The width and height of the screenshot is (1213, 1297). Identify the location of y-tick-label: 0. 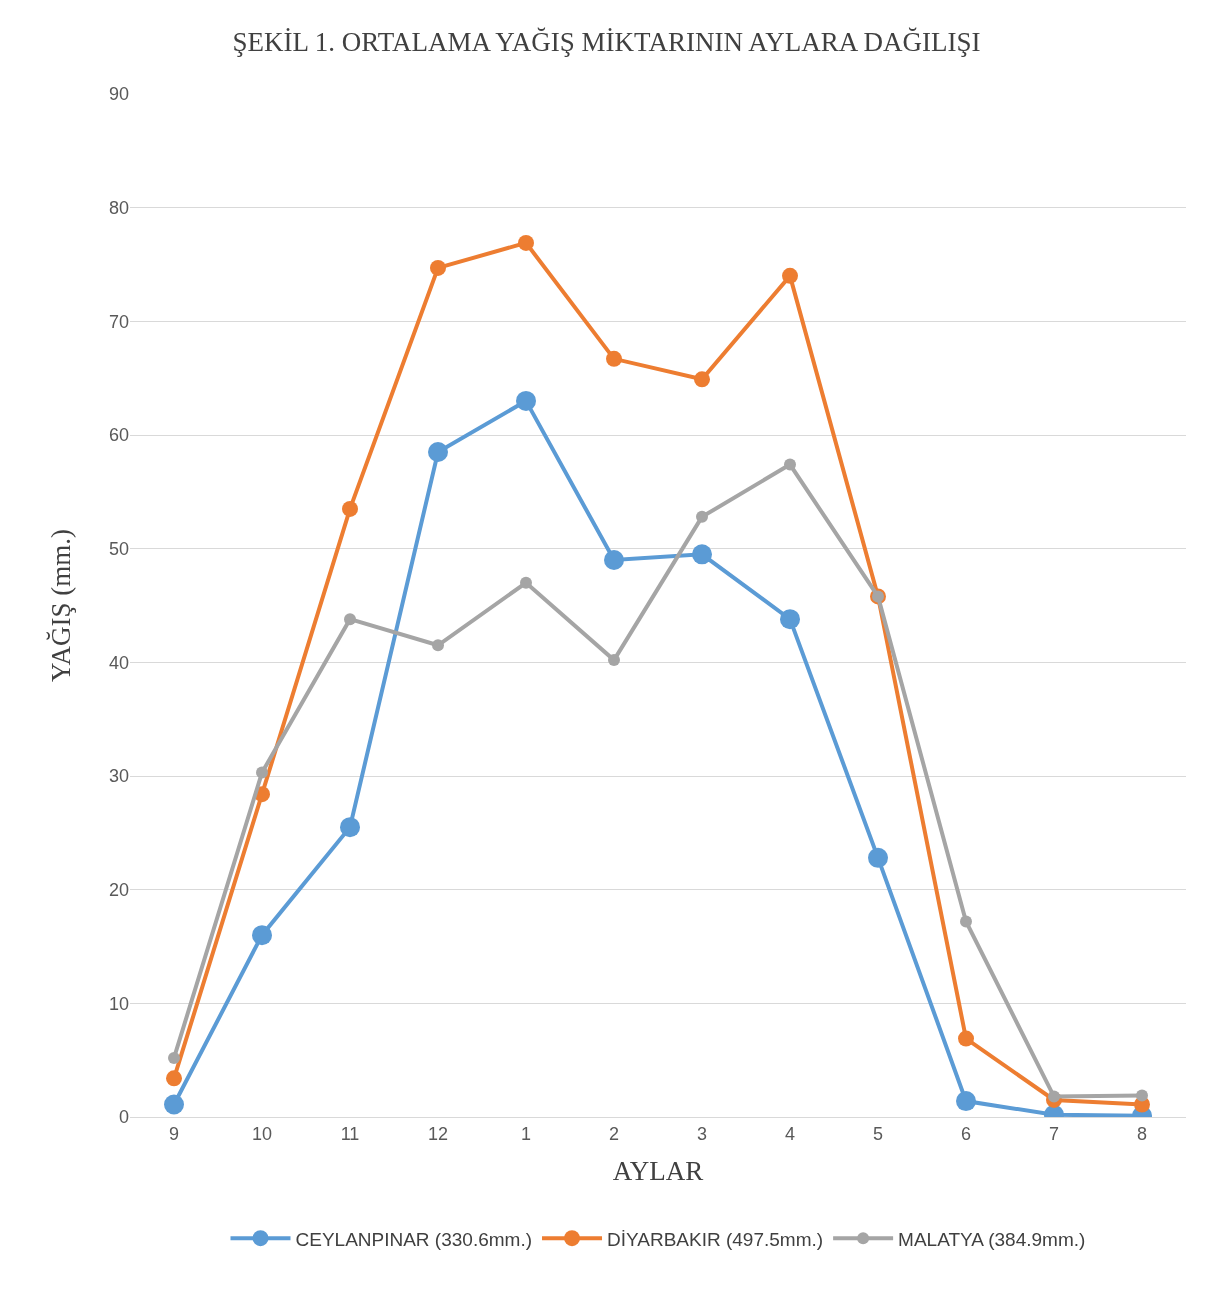
(123, 1117).